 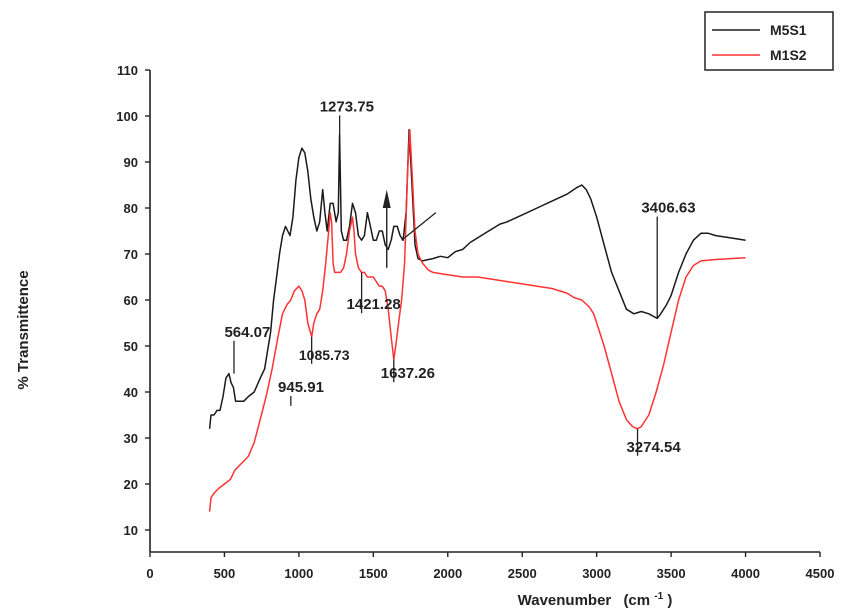 What do you see at coordinates (131, 254) in the screenshot?
I see `y-tick-label: 70` at bounding box center [131, 254].